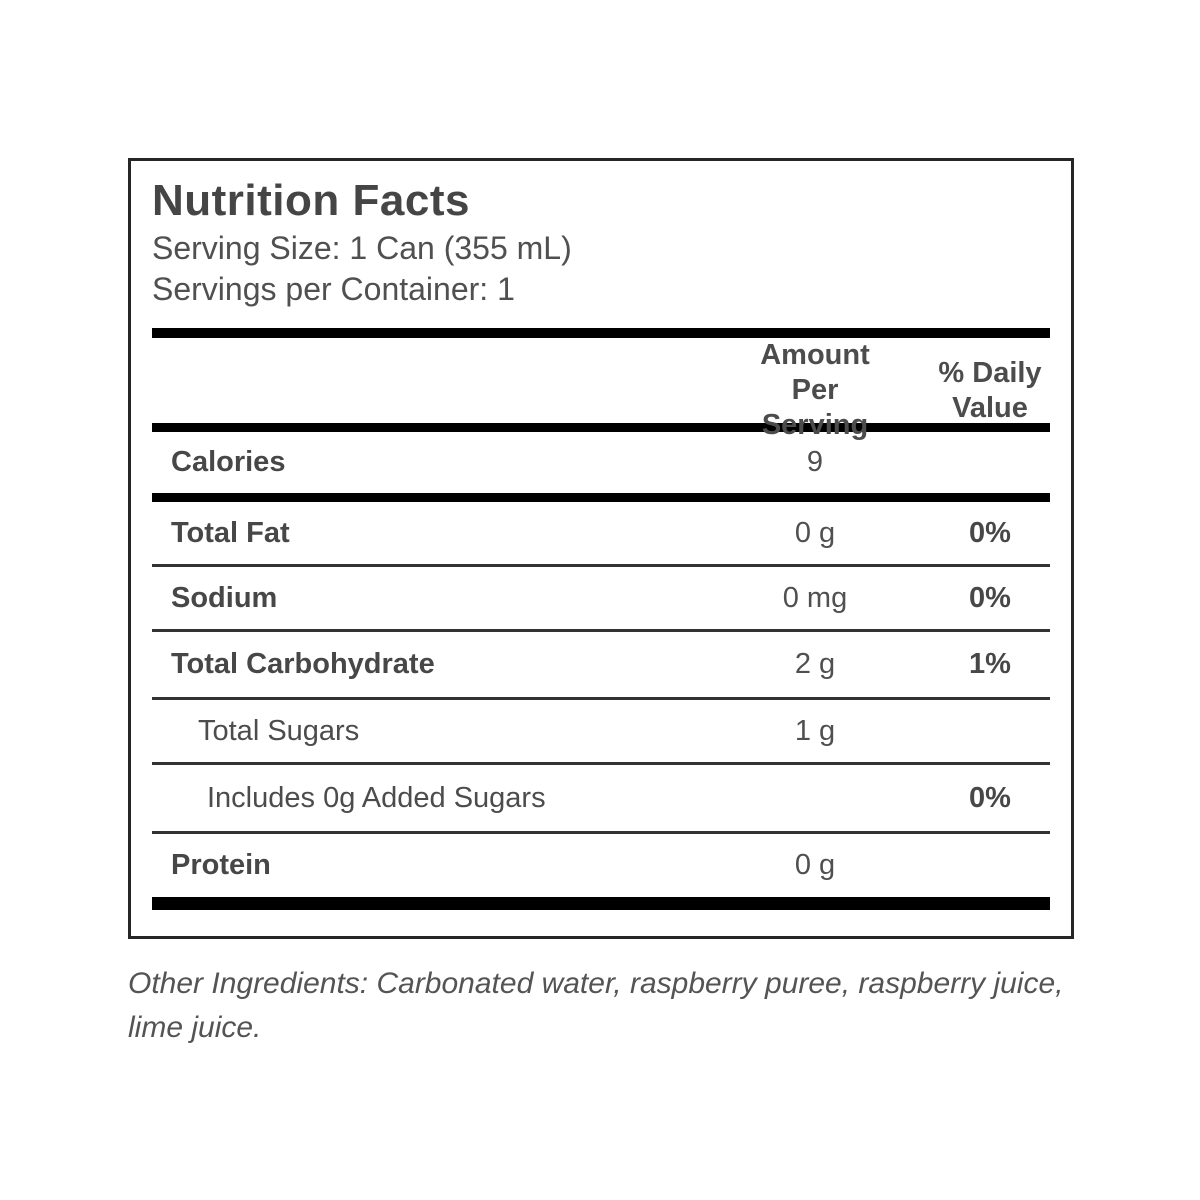  I want to click on row-amount: 0 mg, so click(815, 597).